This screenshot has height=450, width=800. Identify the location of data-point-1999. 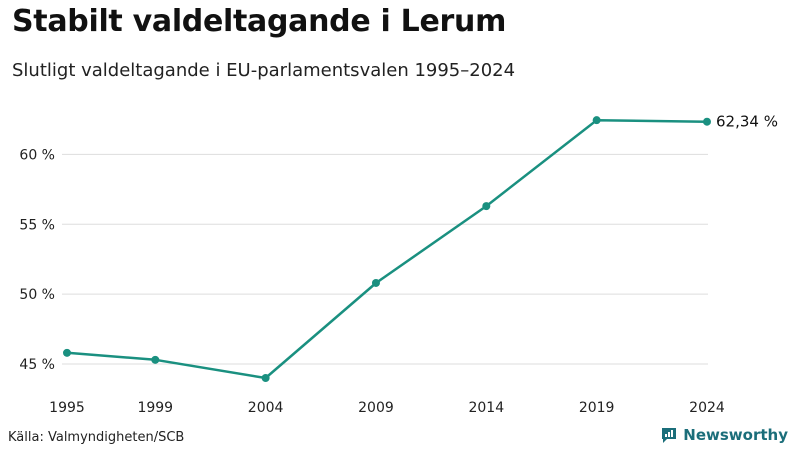
(155, 359).